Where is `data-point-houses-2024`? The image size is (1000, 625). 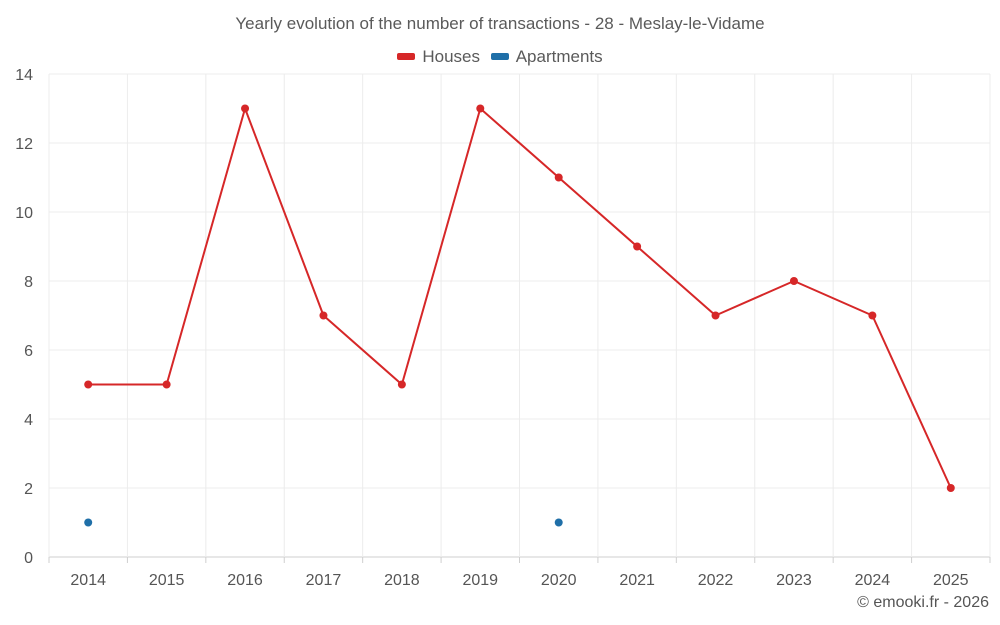
data-point-houses-2024 is located at coordinates (872, 315).